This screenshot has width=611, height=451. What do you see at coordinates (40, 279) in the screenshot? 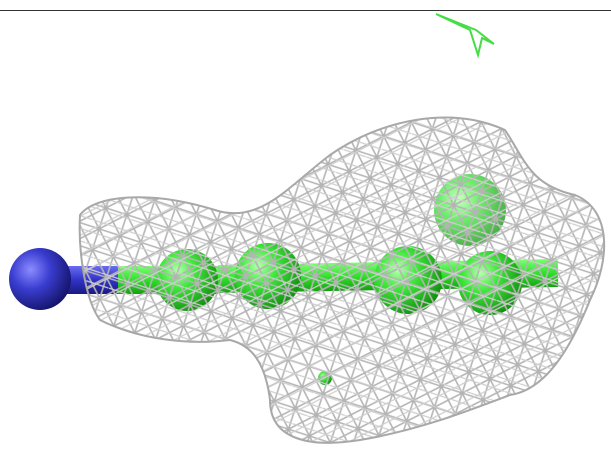
I see `atom-nitrogen` at bounding box center [40, 279].